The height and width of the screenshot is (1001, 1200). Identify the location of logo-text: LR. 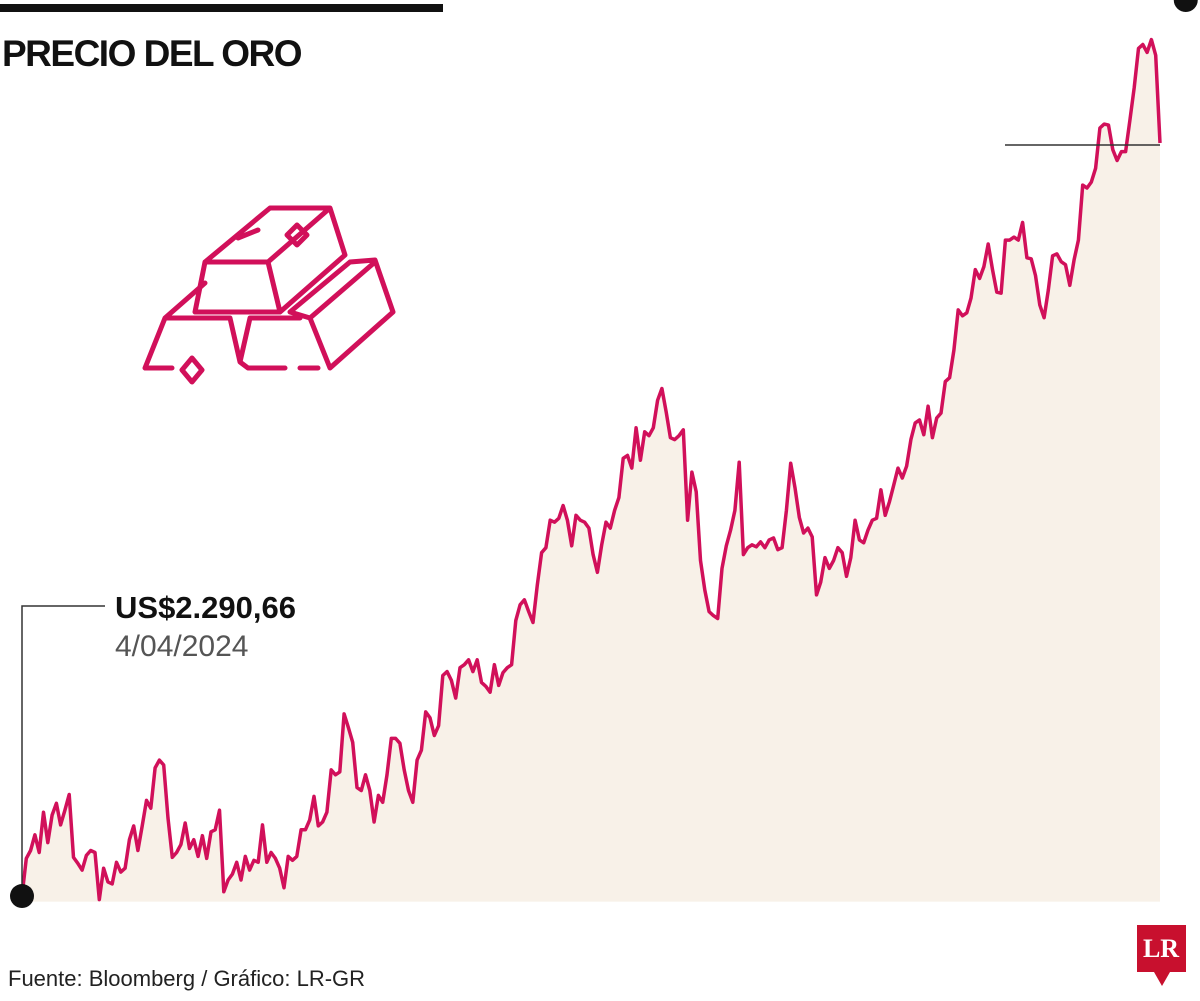
(1161, 948).